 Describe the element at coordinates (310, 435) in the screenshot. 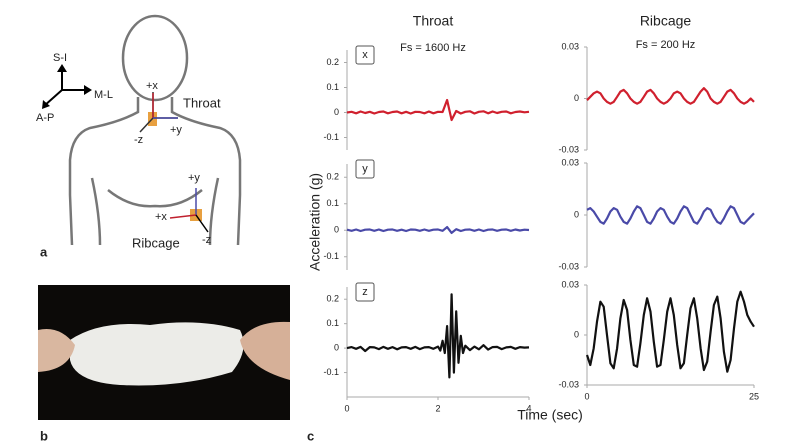

I see `panel-letter: c` at that location.